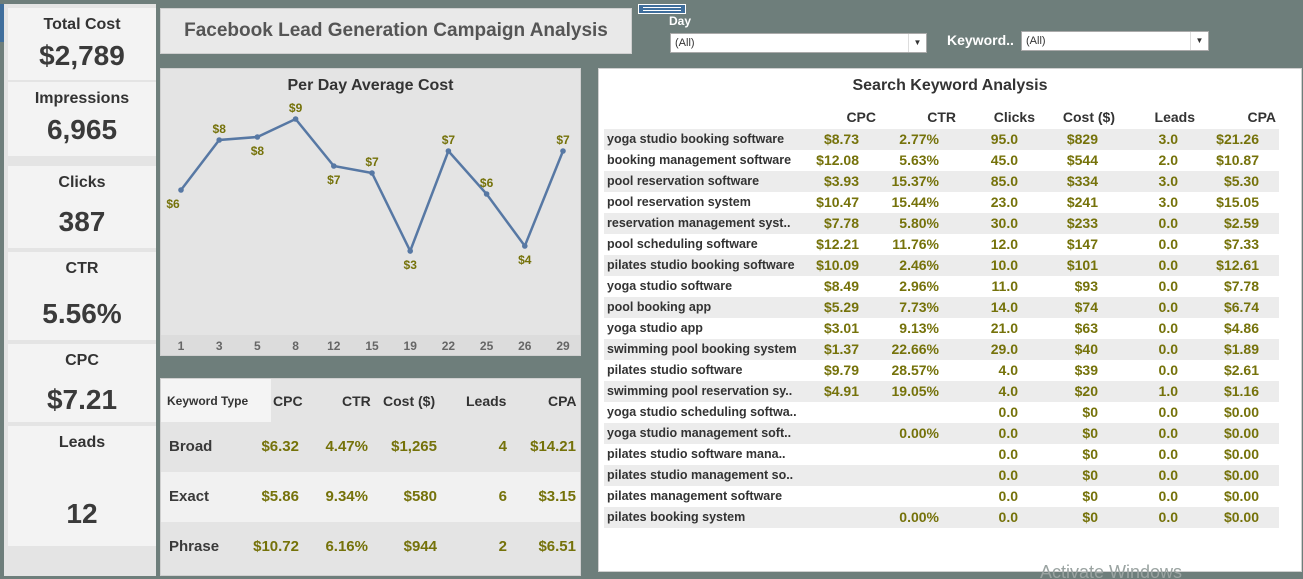 The width and height of the screenshot is (1303, 579). I want to click on x-tick-label: 12, so click(334, 346).